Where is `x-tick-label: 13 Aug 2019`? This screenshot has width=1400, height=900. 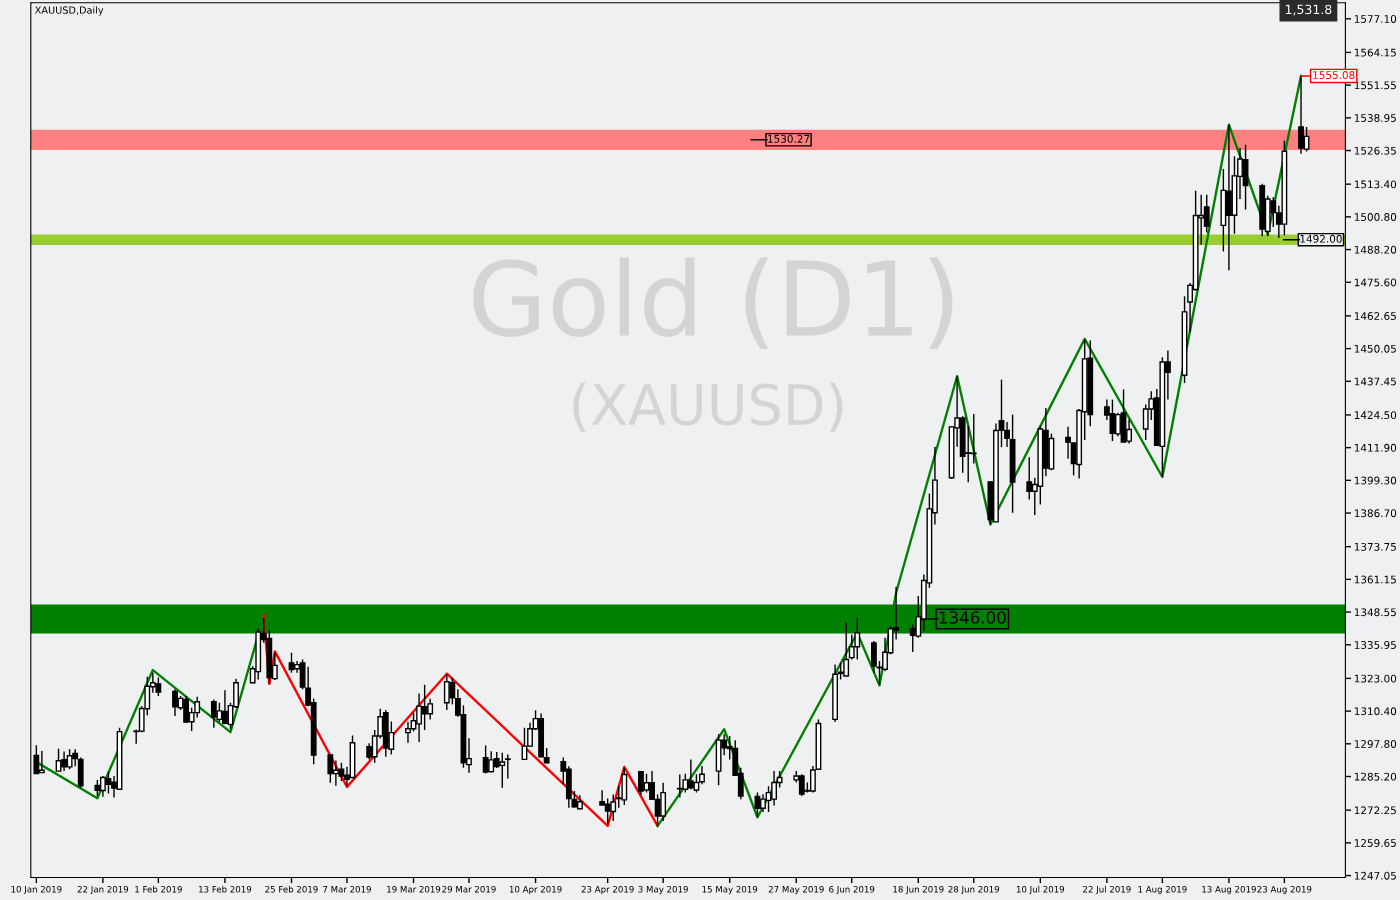
x-tick-label: 13 Aug 2019 is located at coordinates (1229, 890).